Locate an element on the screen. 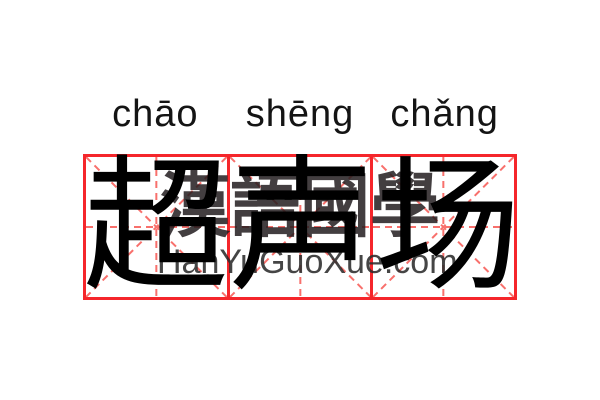  watermark-cjk-text: 漢語國學 is located at coordinates (300, 205).